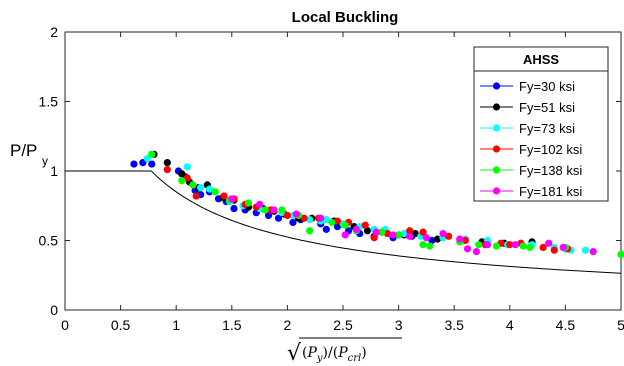 This screenshot has height=366, width=624. I want to click on legend-label: Fy=102 ksi, so click(550, 149).